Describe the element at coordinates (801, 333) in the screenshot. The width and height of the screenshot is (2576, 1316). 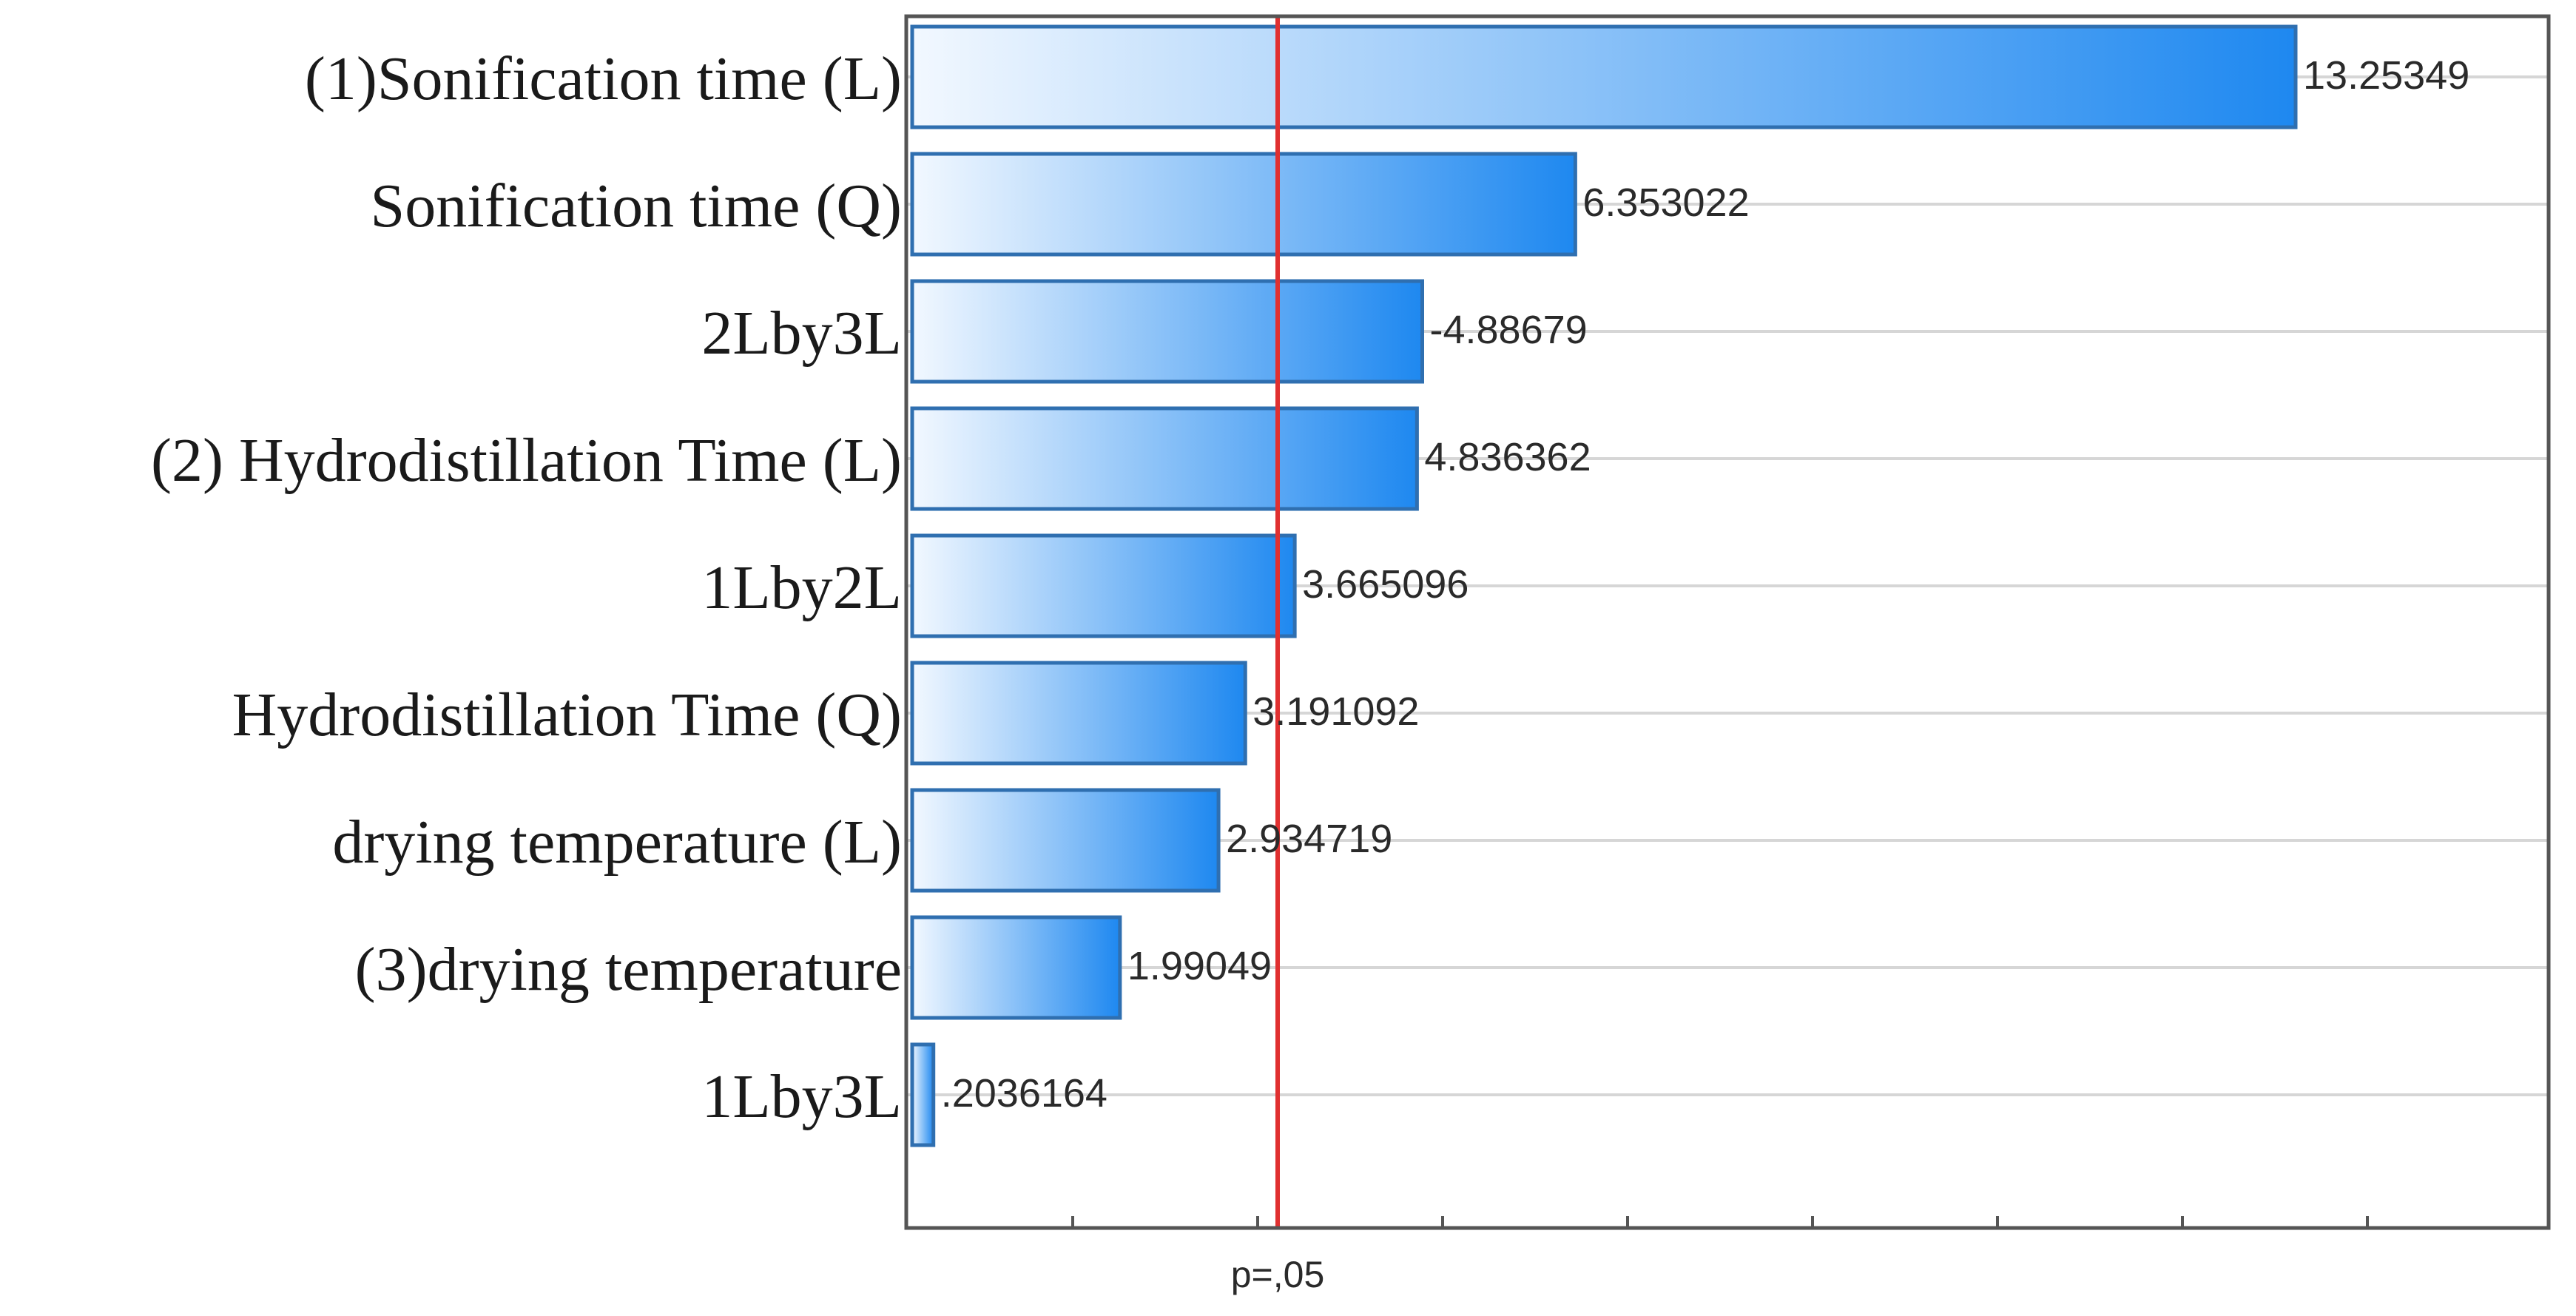
I see `category-label: 2Lby3L` at that location.